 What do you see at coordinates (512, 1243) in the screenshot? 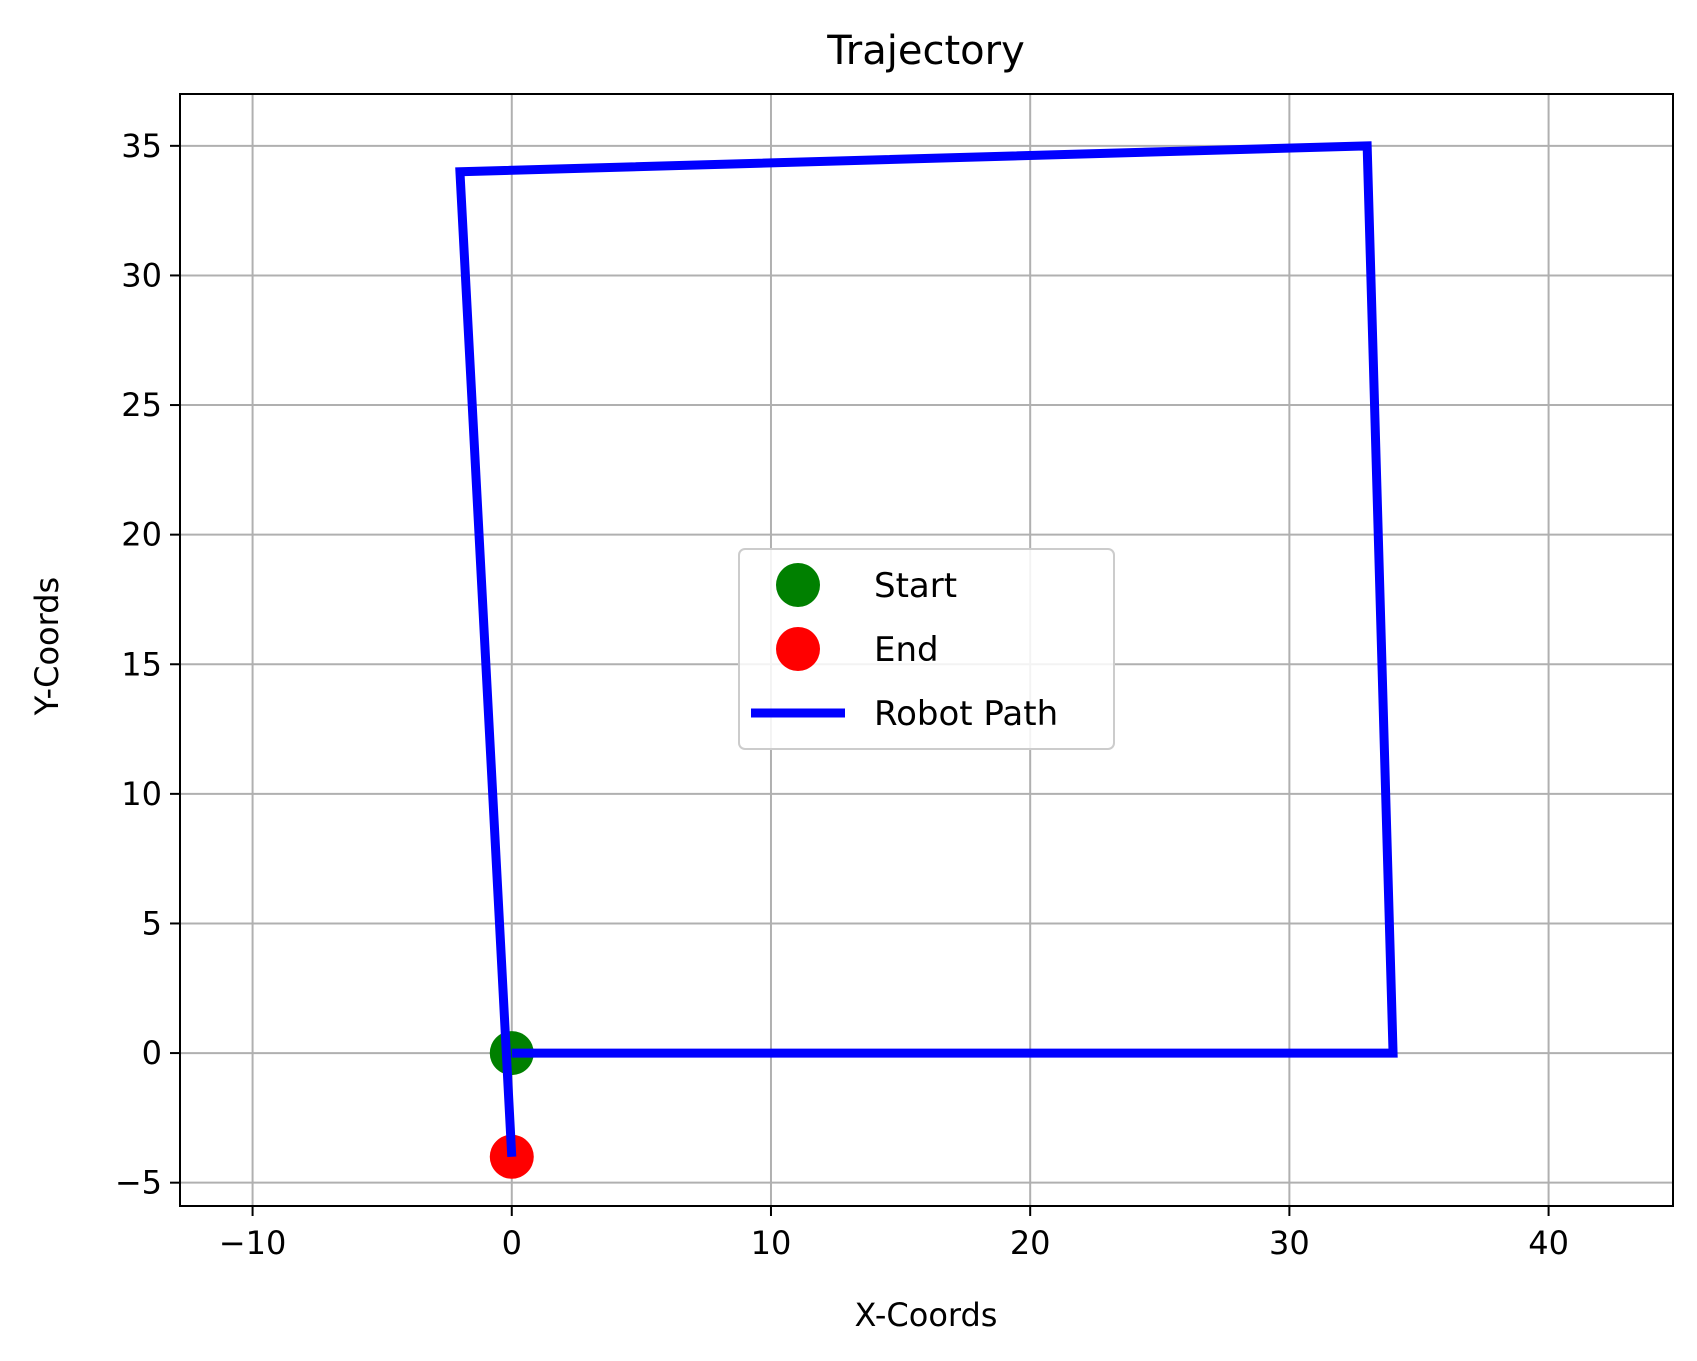
I see `x-tick-label: 0` at bounding box center [512, 1243].